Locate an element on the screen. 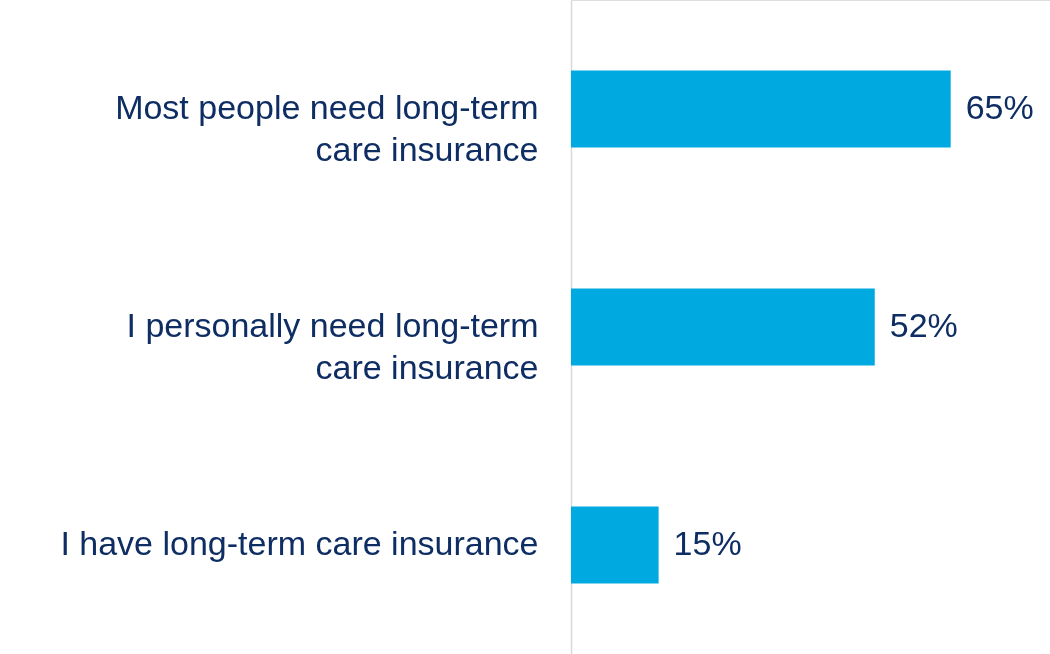 The width and height of the screenshot is (1050, 654). y-tick-label: Most people need long-term care insurance is located at coordinates (327, 128).